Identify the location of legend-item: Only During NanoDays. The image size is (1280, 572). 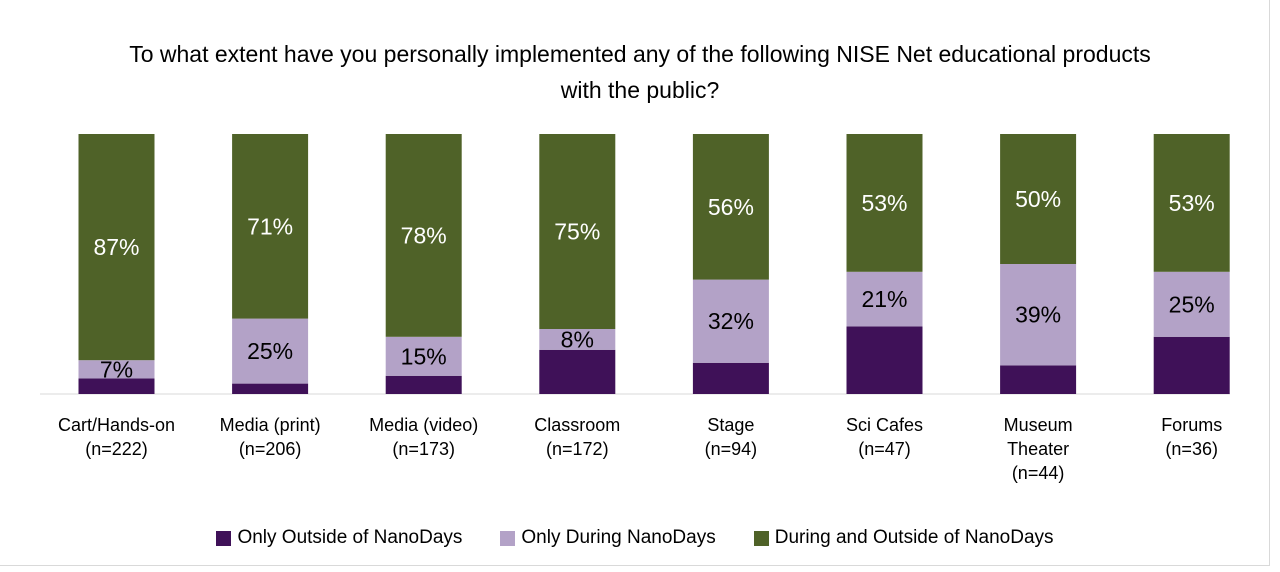
(608, 538).